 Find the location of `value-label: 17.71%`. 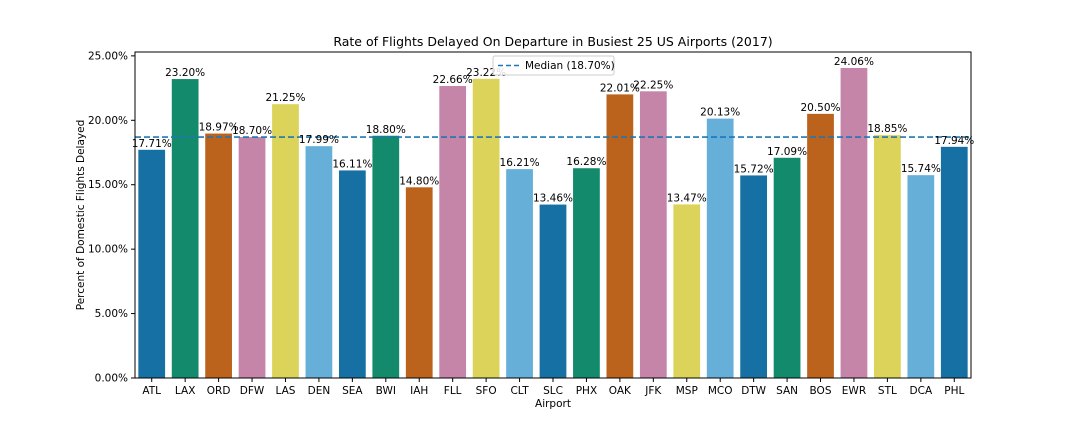

value-label: 17.71% is located at coordinates (152, 144).